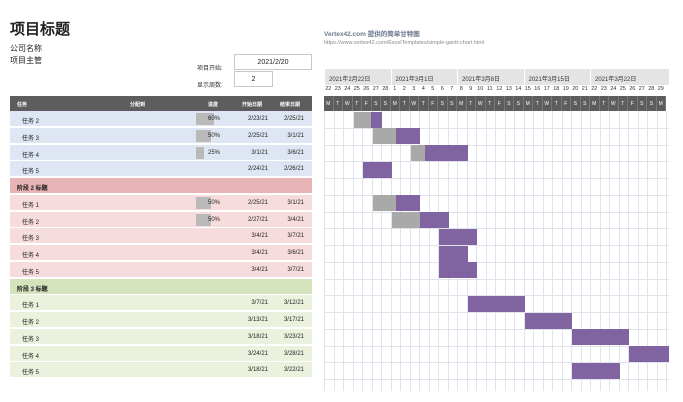 This screenshot has height=402, width=683. I want to click on task-row: 任务 2 3/13/21 3/17/21, so click(161, 320).